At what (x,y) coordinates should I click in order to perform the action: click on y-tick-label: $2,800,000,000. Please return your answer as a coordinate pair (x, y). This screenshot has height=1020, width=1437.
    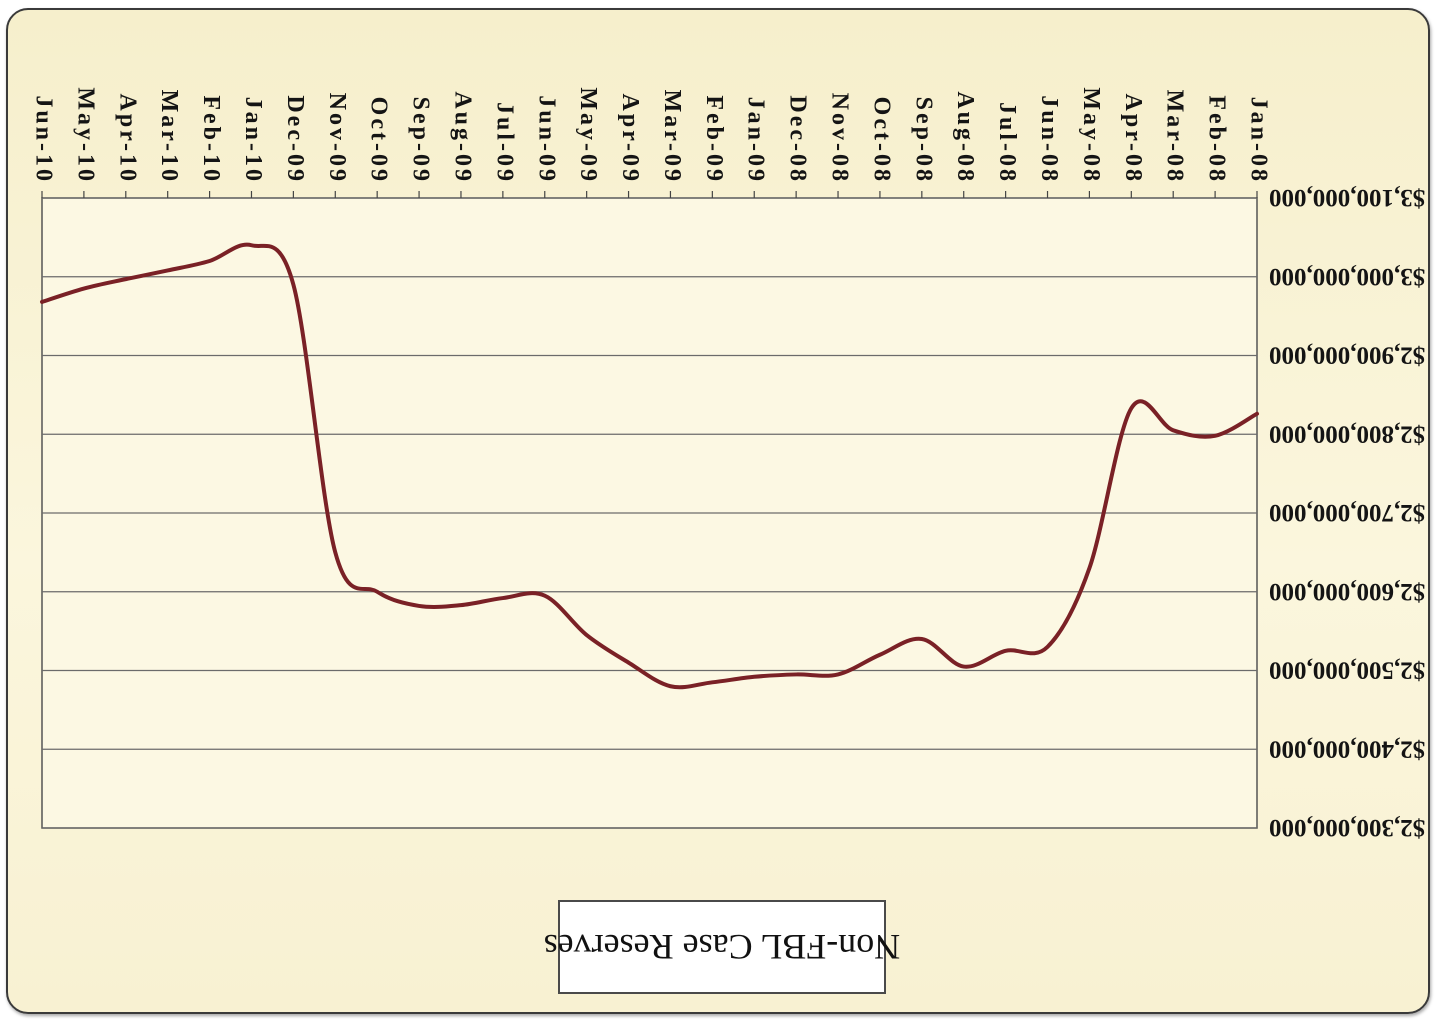
    Looking at the image, I should click on (1347, 433).